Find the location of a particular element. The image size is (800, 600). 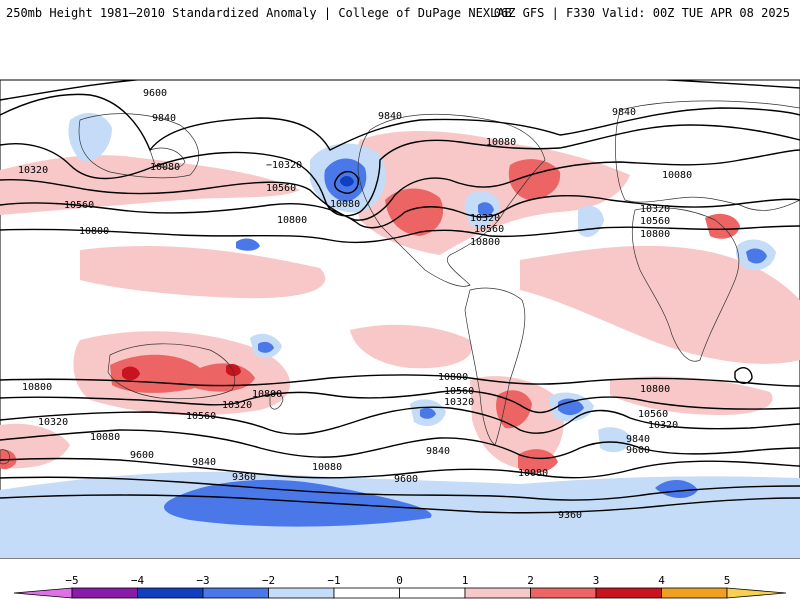

colorbar-tick-label: −1 is located at coordinates (333, 580).